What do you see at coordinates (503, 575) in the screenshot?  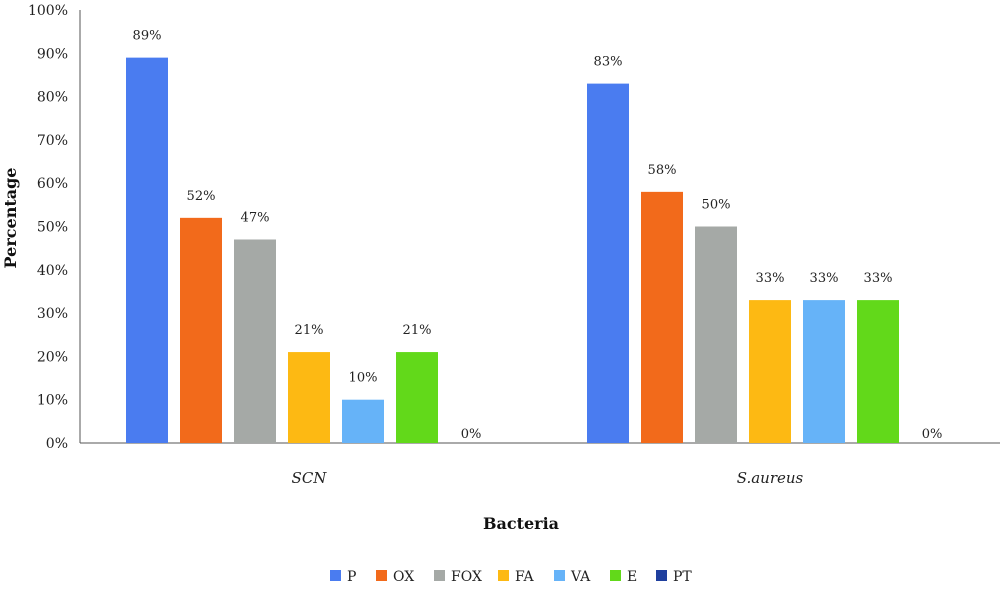 I see `legend-swatch-fa` at bounding box center [503, 575].